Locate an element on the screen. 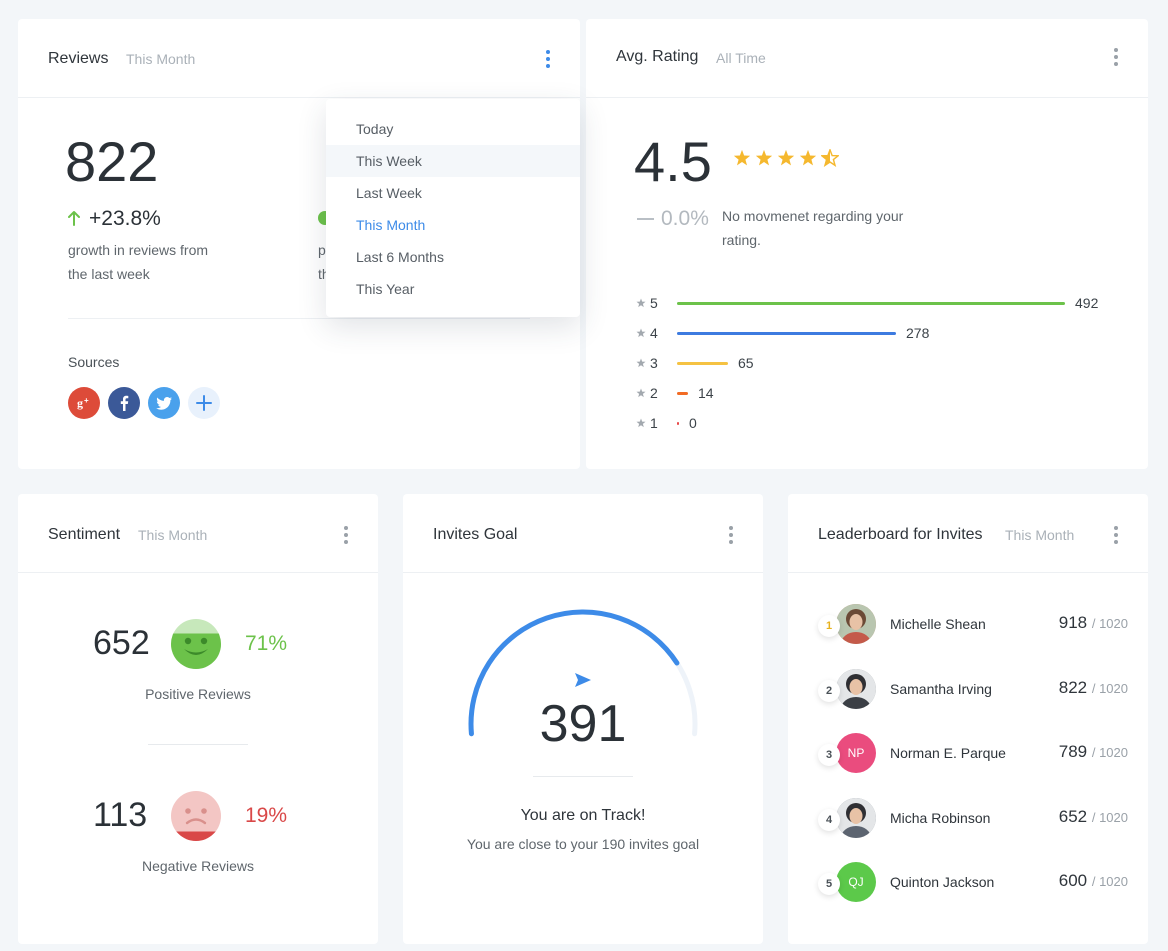 Image resolution: width=1168 pixels, height=951 pixels. rating-row-label: 4 is located at coordinates (654, 333).